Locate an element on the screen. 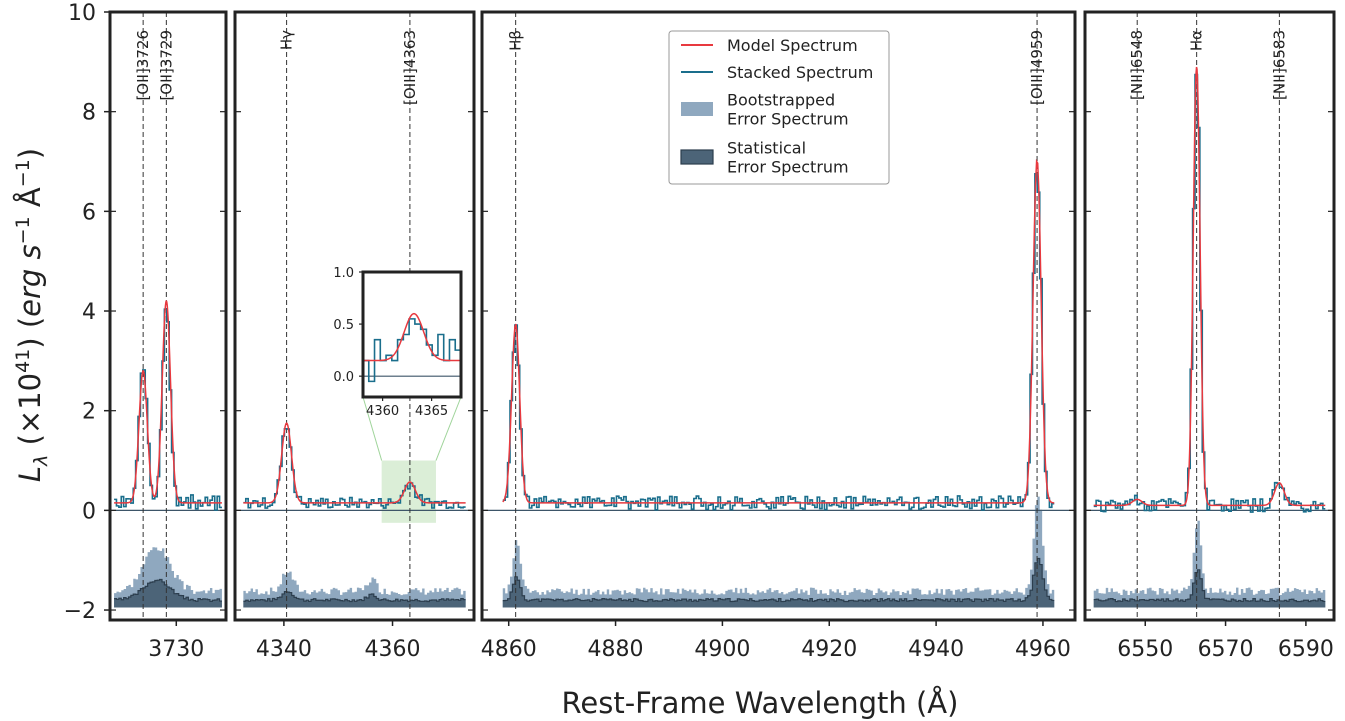 The width and height of the screenshot is (1345, 721). emission-line-label: Hα is located at coordinates (1197, 40).